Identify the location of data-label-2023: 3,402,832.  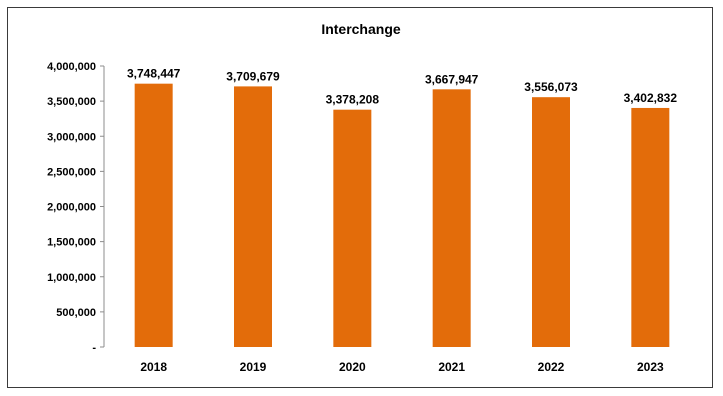
(651, 98).